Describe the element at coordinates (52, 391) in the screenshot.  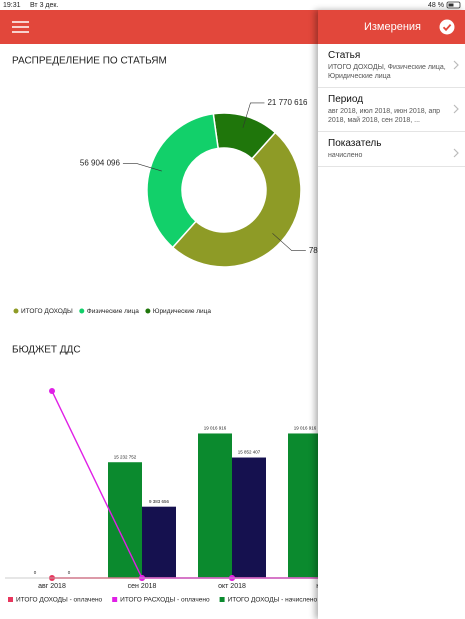
I see `line-point` at that location.